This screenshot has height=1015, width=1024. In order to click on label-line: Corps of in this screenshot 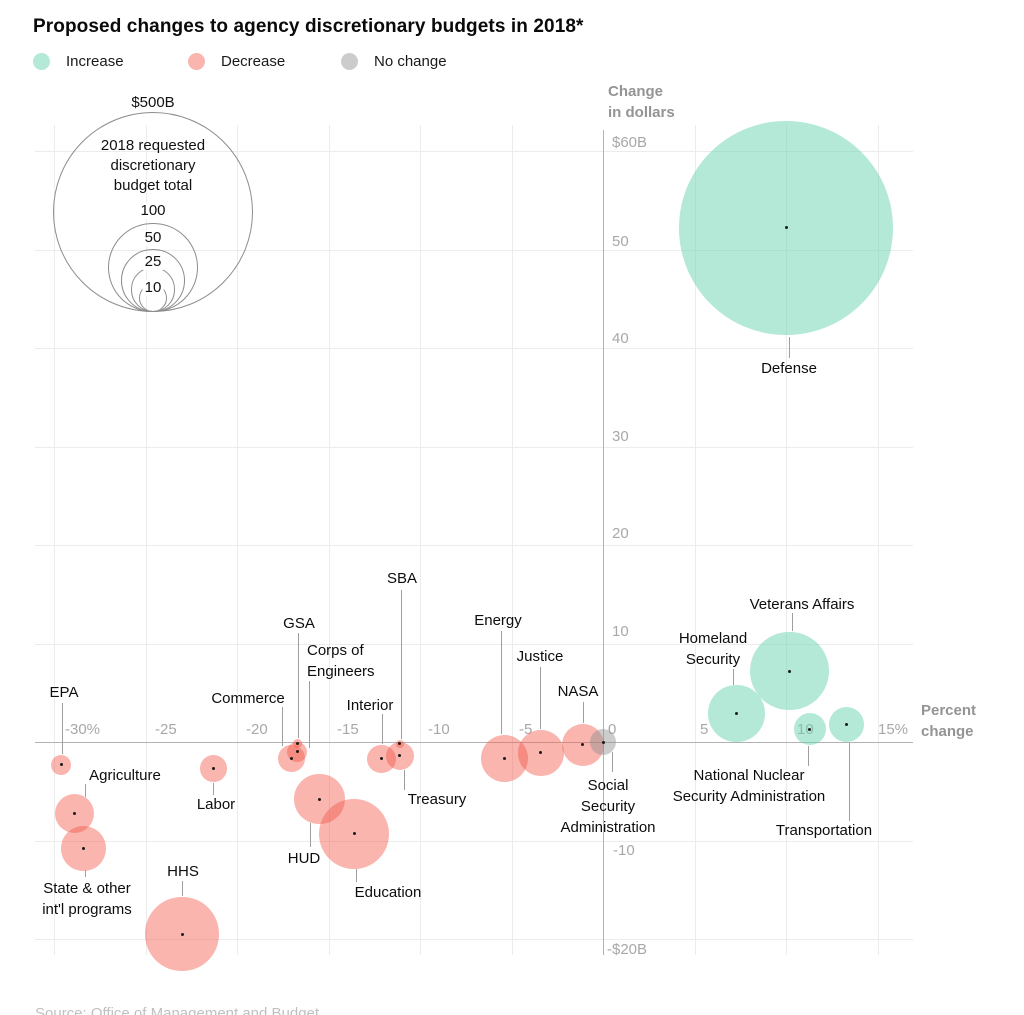, I will do `click(335, 650)`.